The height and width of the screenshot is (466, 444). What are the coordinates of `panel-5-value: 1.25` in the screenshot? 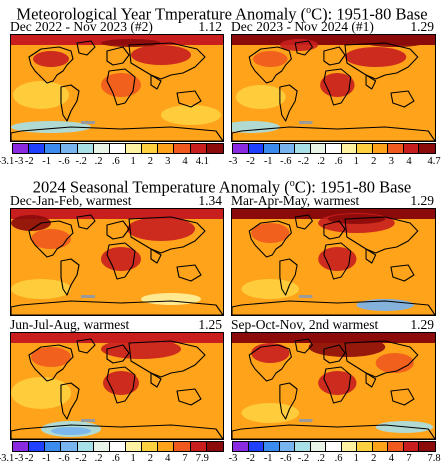 It's located at (210, 324).